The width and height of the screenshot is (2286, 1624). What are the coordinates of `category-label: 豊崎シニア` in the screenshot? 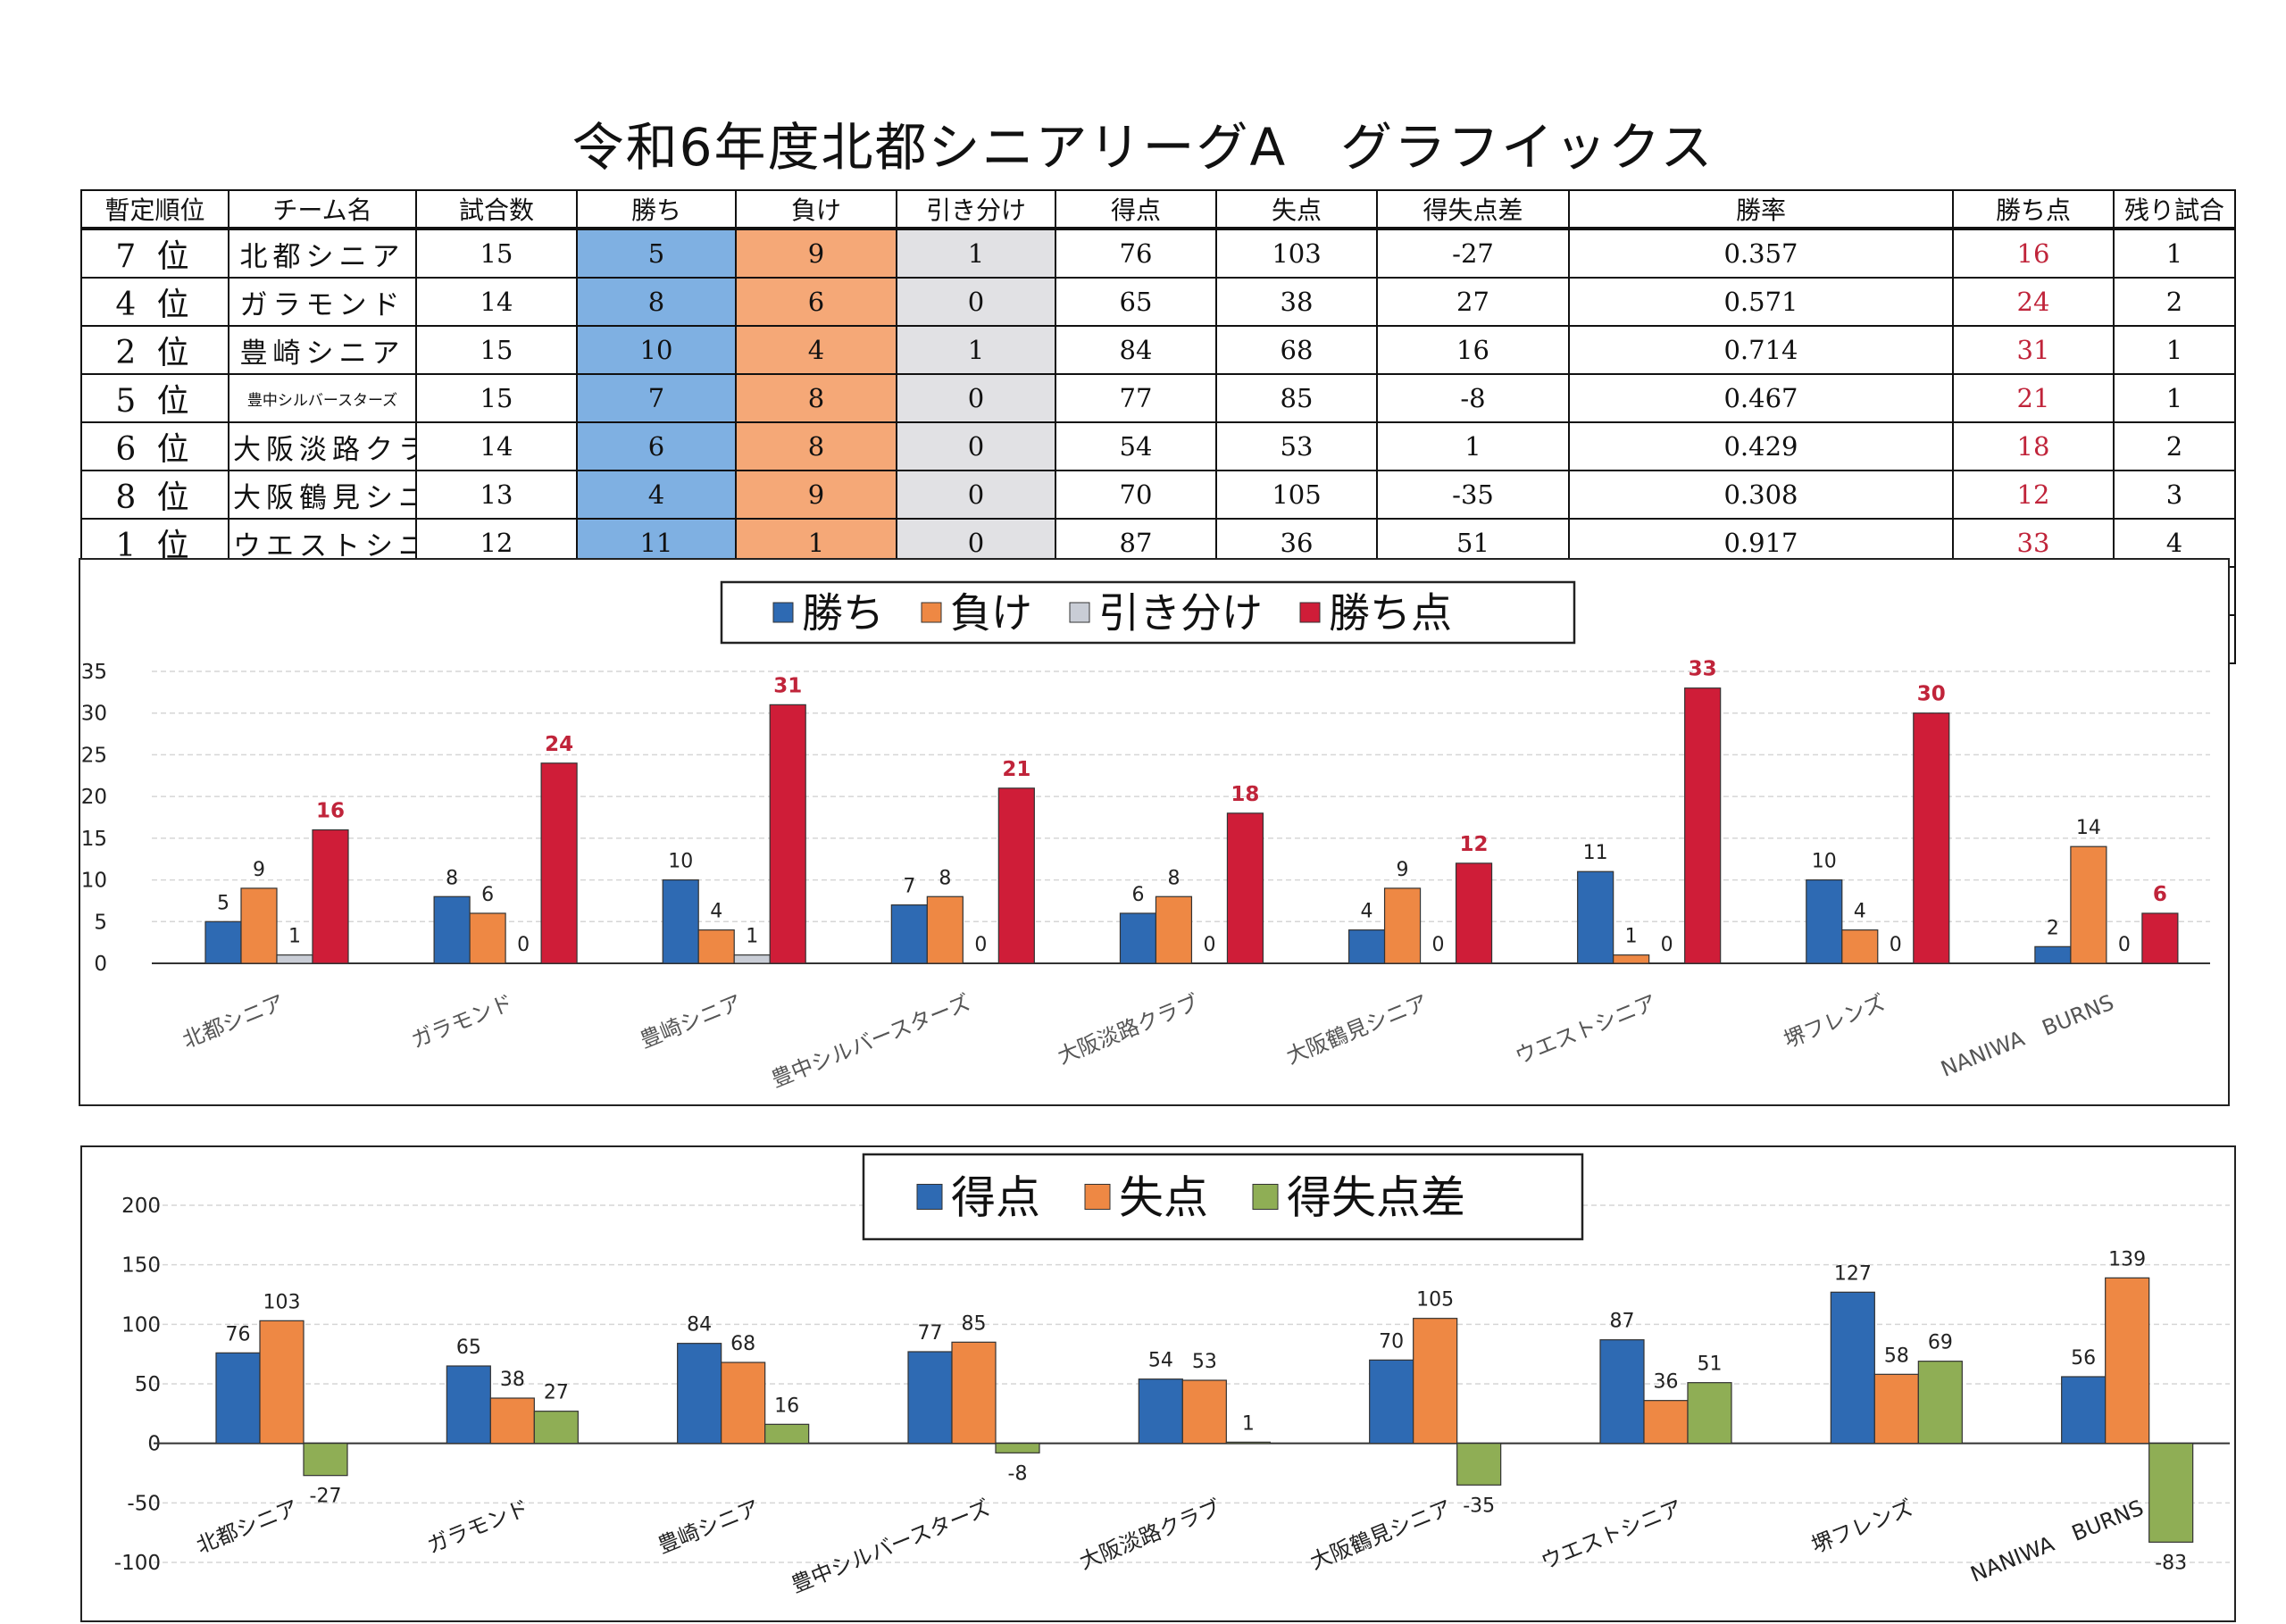 It's located at (691, 1022).